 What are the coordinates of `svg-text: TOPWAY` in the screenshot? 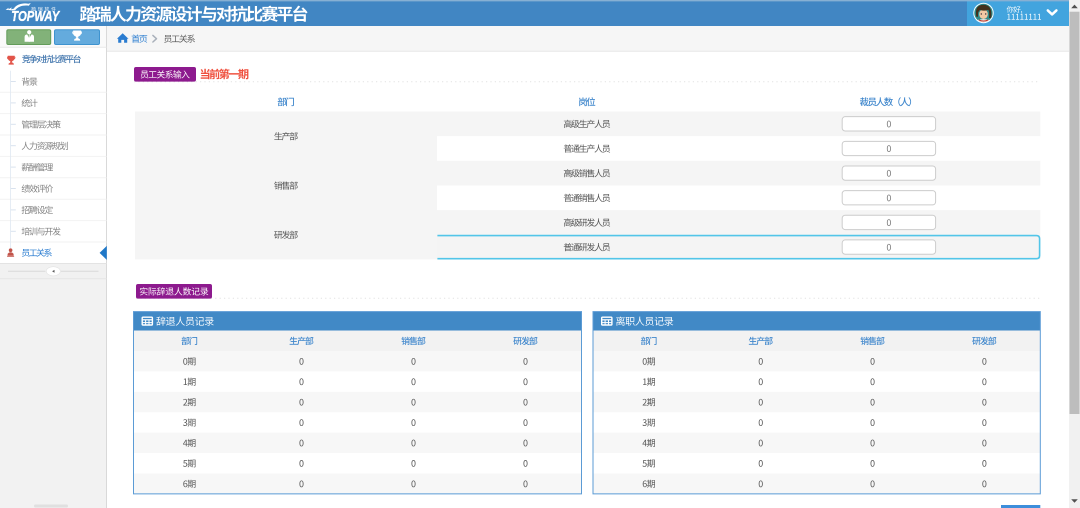 It's located at (35, 16).